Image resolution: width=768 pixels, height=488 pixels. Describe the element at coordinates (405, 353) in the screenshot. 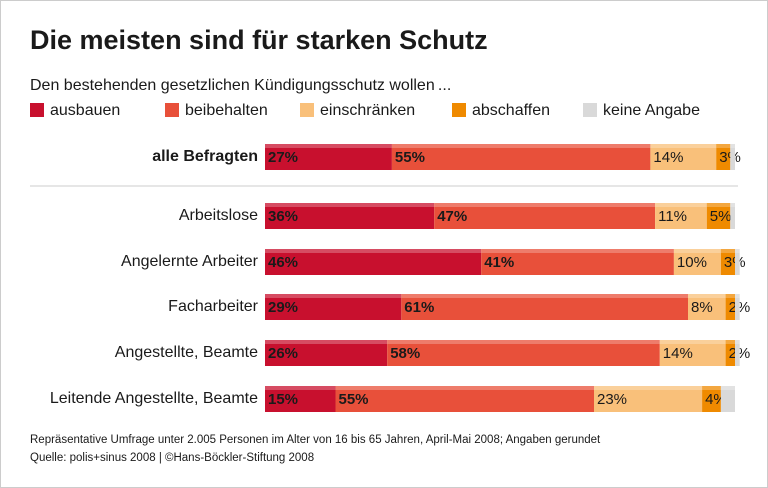

I see `value-label: 58%` at that location.